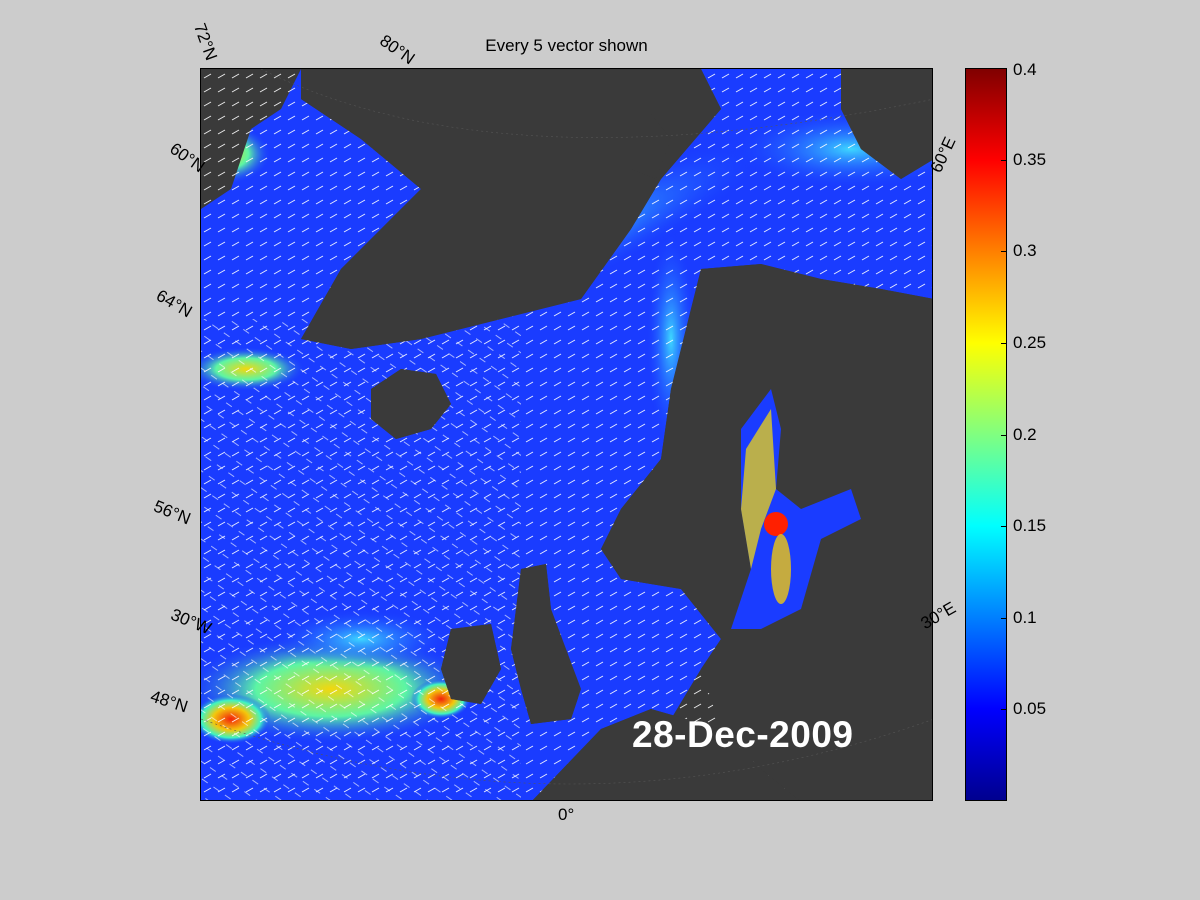 Image resolution: width=1200 pixels, height=900 pixels. I want to click on colorbar-tick-label: 0.3, so click(1025, 251).